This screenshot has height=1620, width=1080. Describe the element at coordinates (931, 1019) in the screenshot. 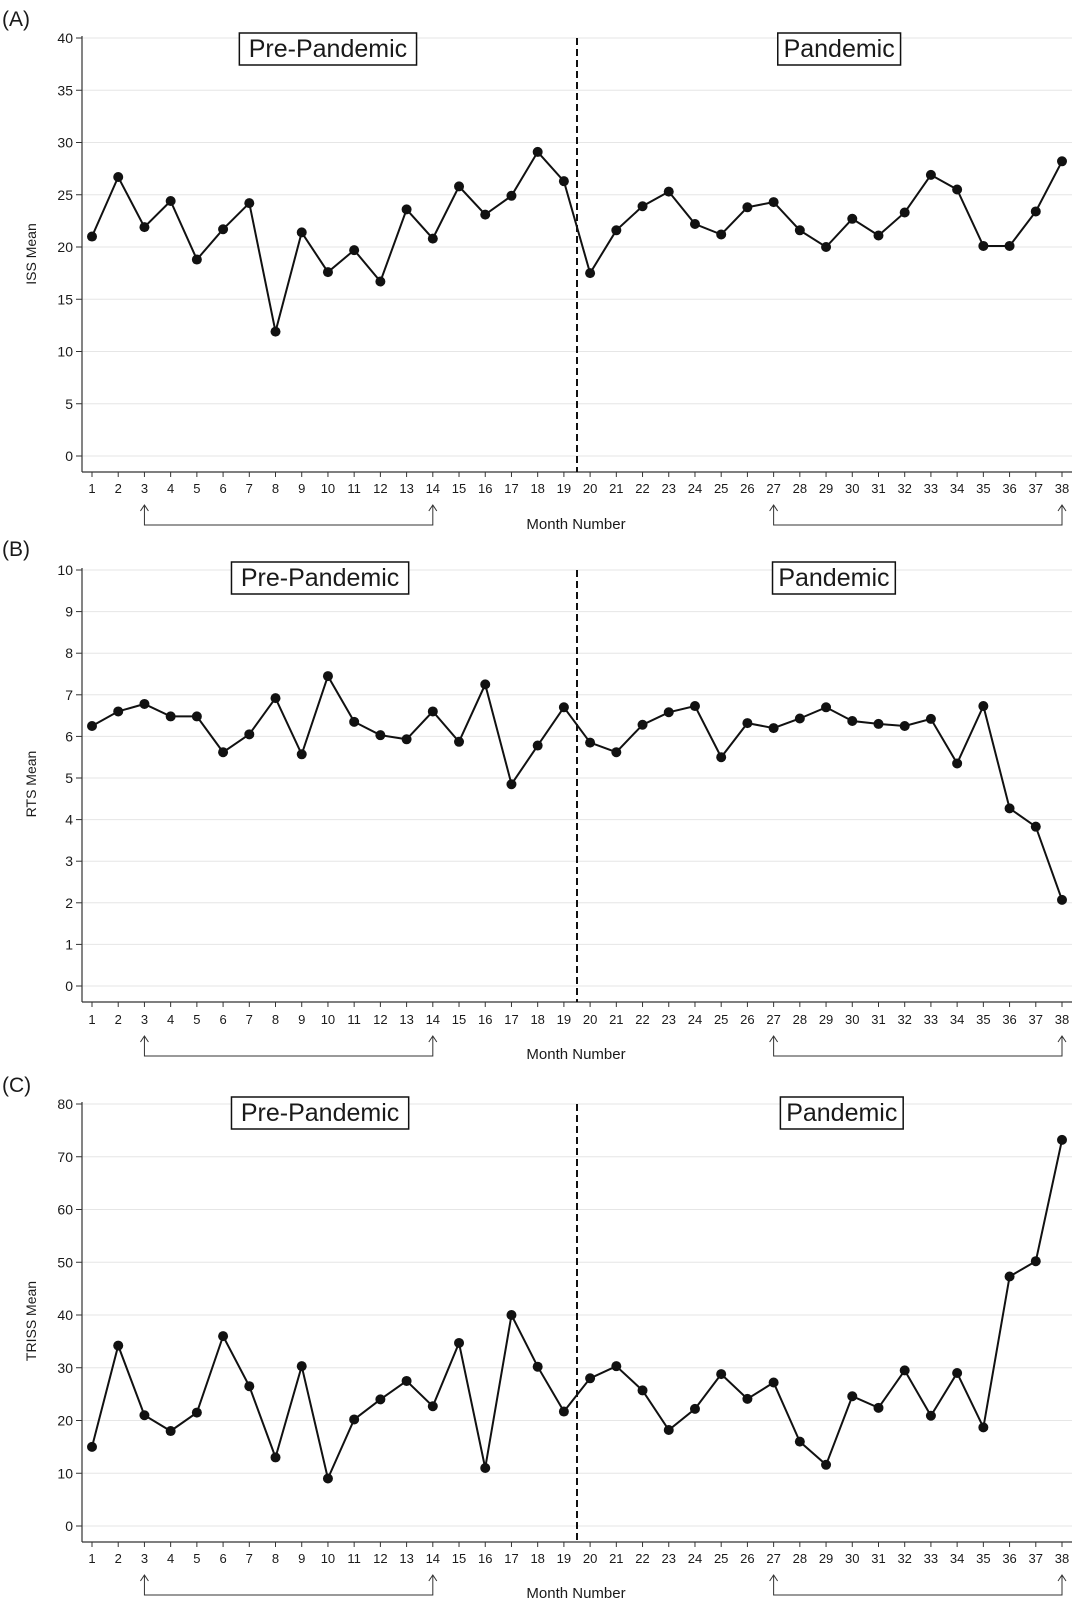

I see `x-tick-label: 33` at that location.